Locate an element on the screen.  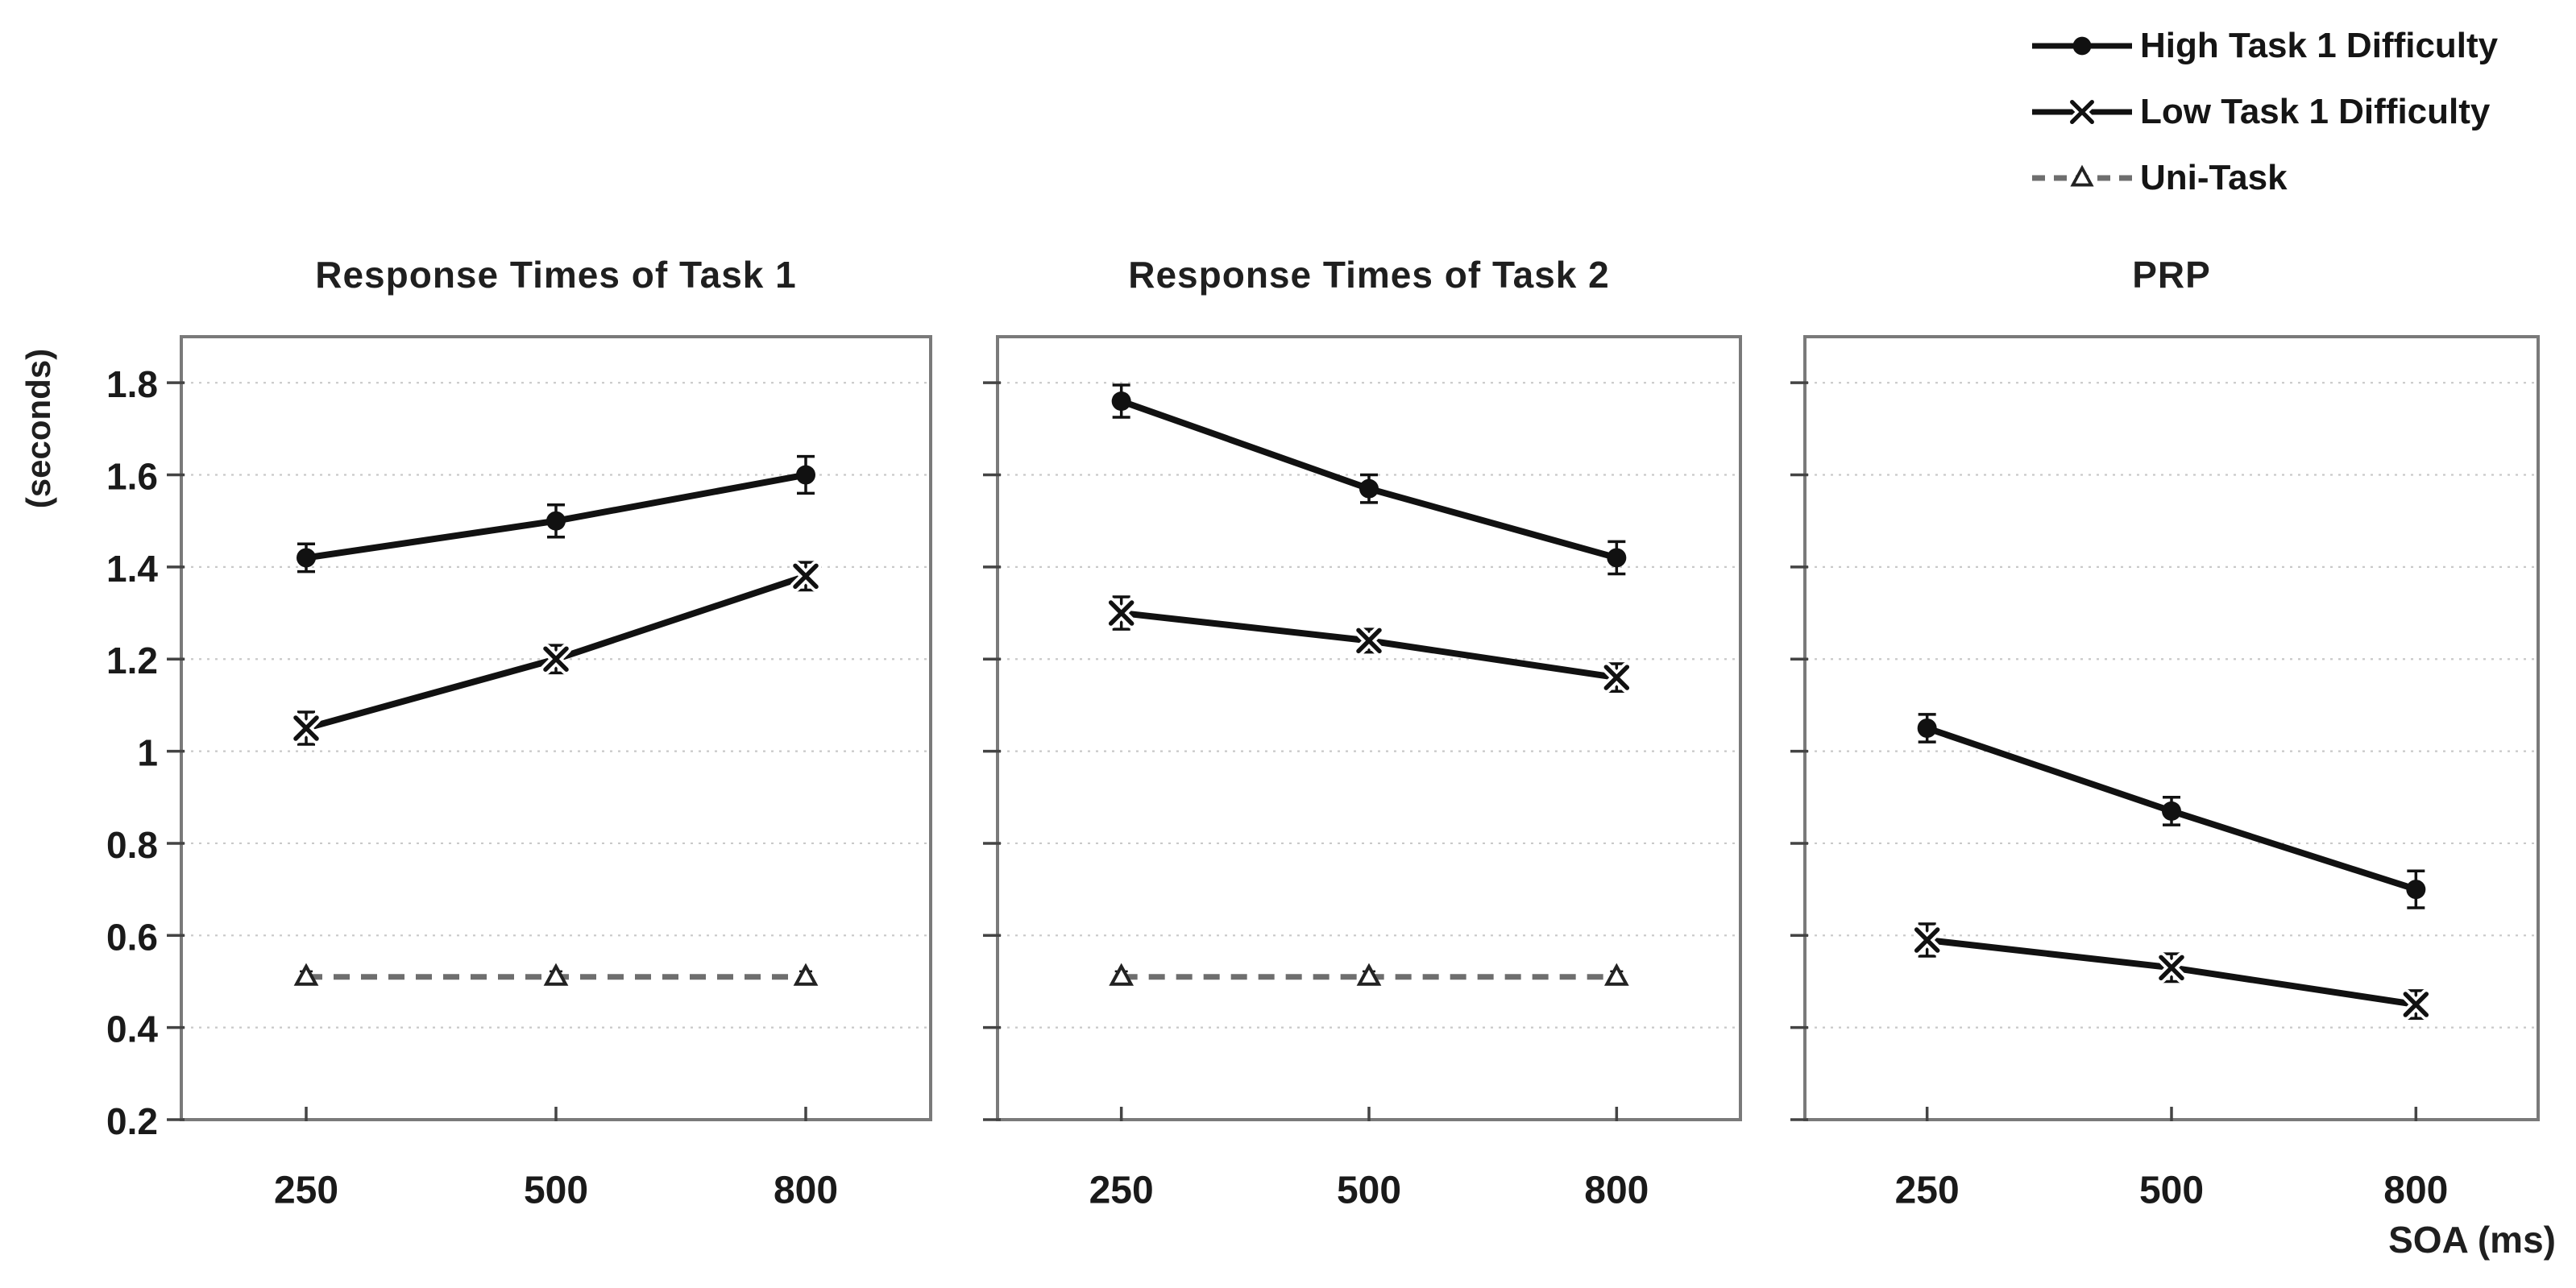
y-tick-label: 1.6 is located at coordinates (132, 477).